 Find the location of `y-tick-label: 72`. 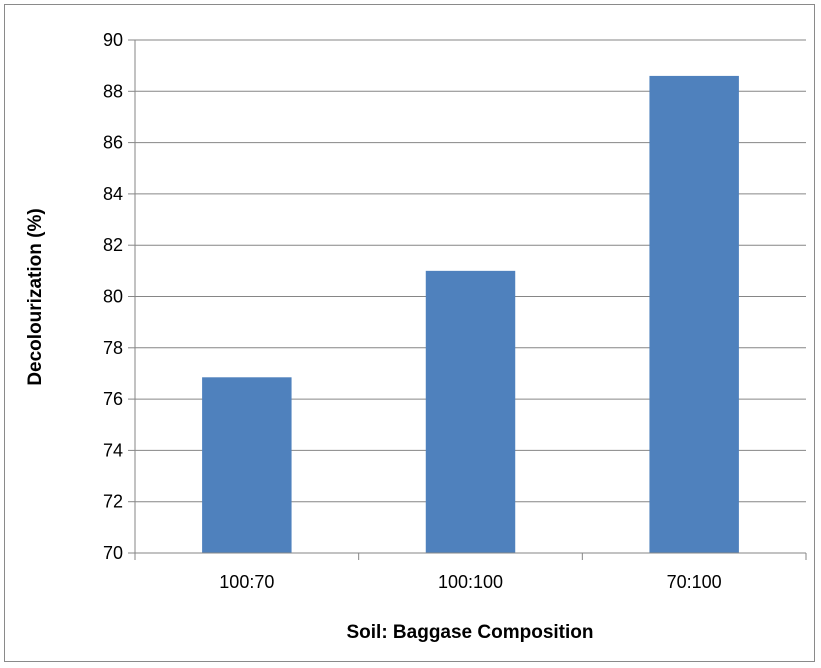

y-tick-label: 72 is located at coordinates (113, 502).